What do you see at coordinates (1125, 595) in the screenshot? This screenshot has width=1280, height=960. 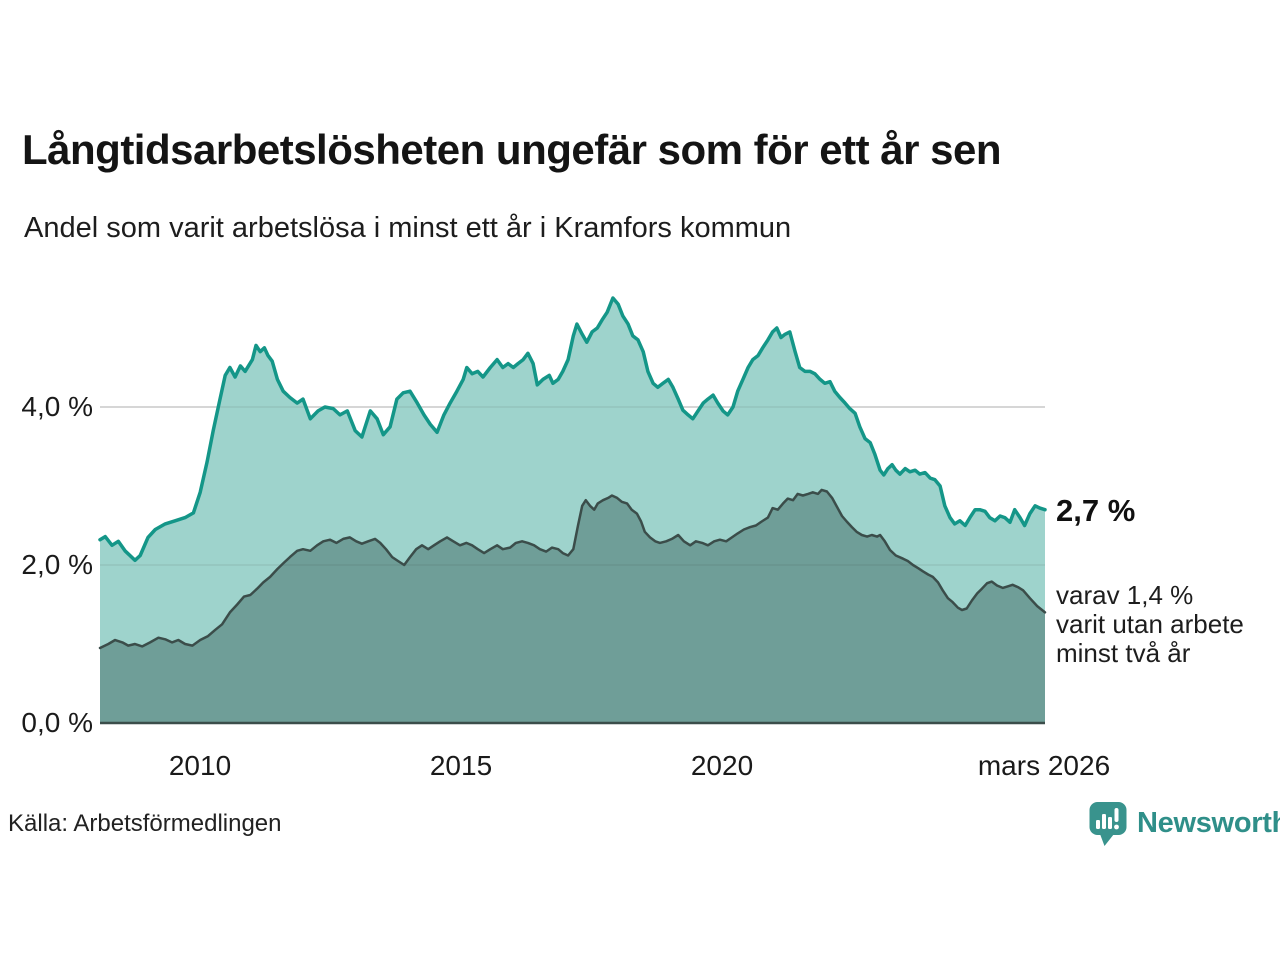 I see `note-line-1: varav 1,4 %` at bounding box center [1125, 595].